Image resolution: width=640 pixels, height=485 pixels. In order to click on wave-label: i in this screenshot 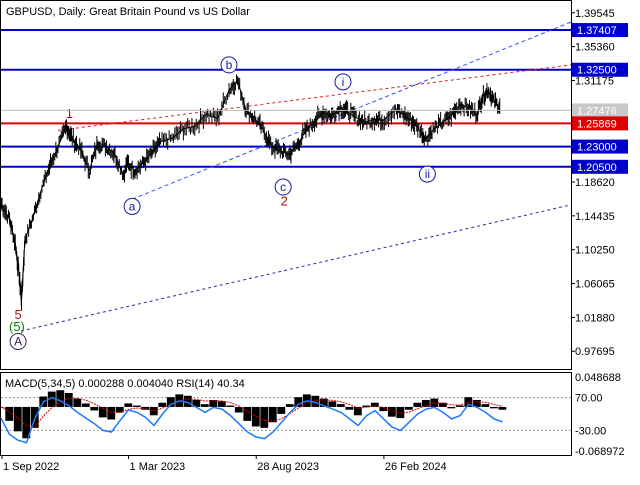, I will do `click(343, 82)`.